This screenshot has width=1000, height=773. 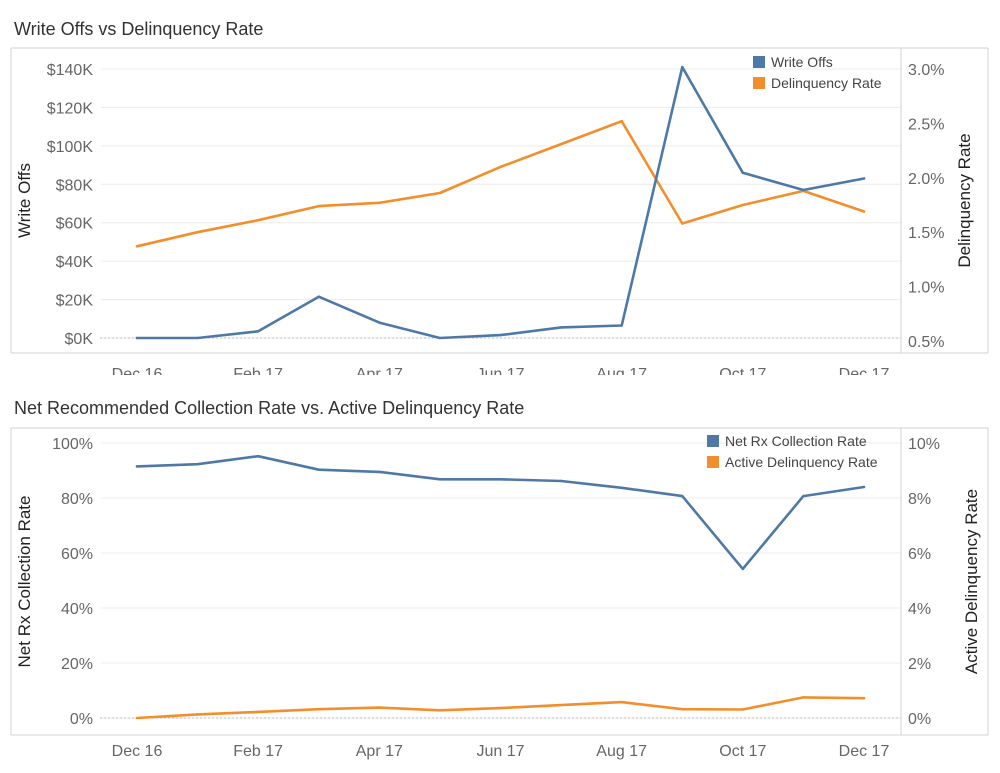 I want to click on chart2-xtick-label: Oct 17, so click(x=742, y=751).